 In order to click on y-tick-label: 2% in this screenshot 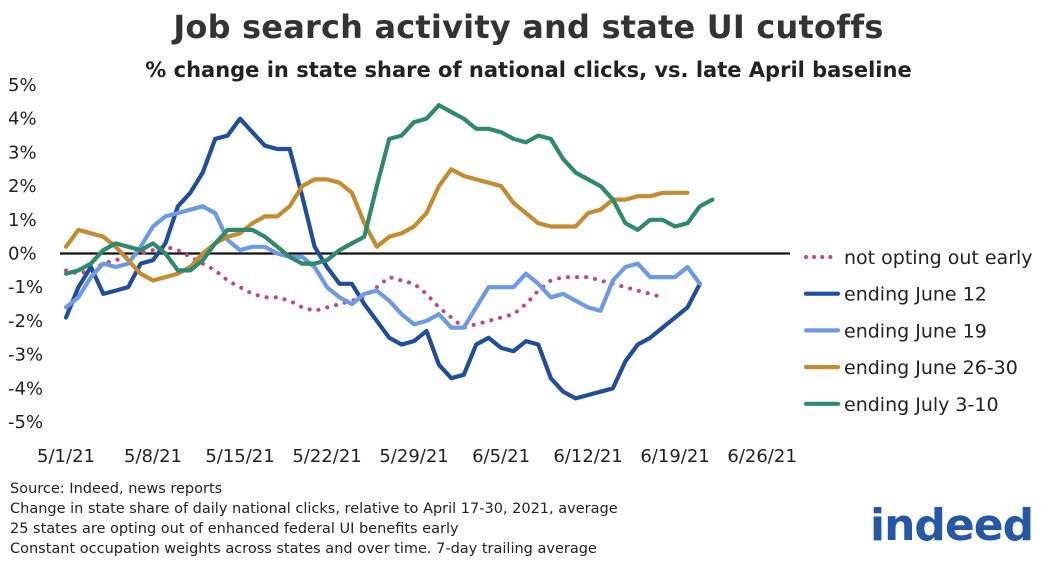, I will do `click(22, 186)`.